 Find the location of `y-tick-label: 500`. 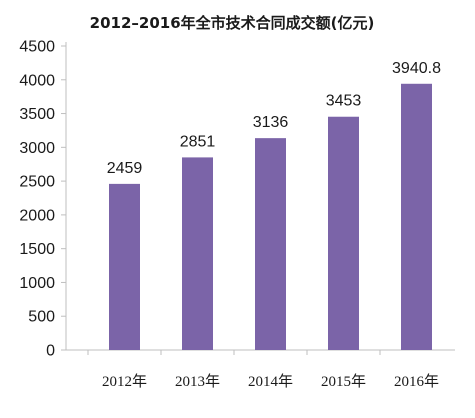

y-tick-label: 500 is located at coordinates (41, 317).